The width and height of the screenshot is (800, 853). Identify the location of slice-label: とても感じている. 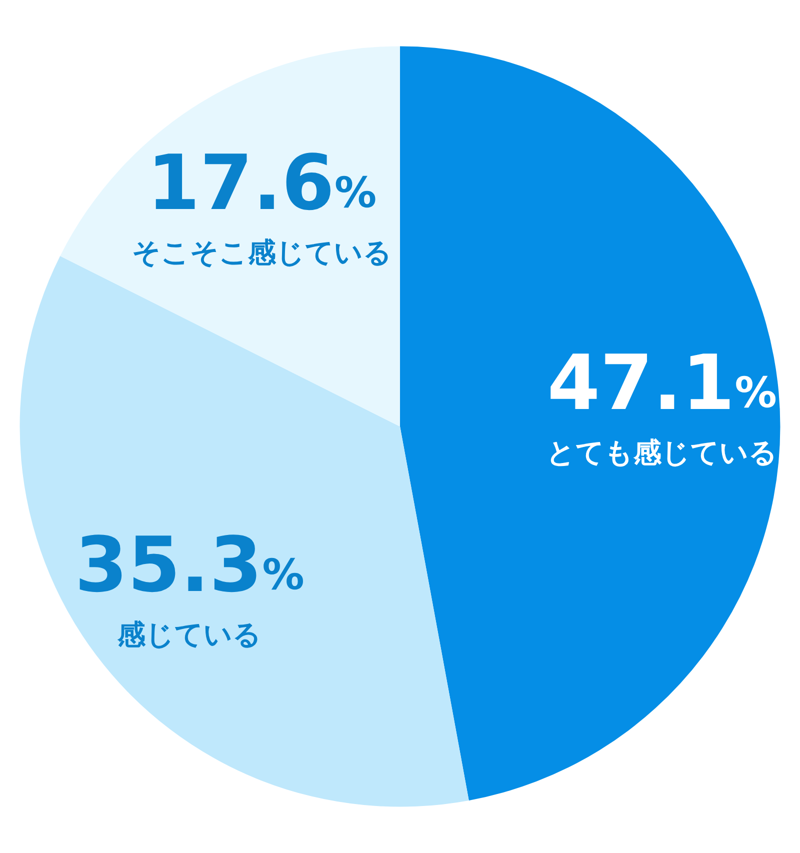
(662, 453).